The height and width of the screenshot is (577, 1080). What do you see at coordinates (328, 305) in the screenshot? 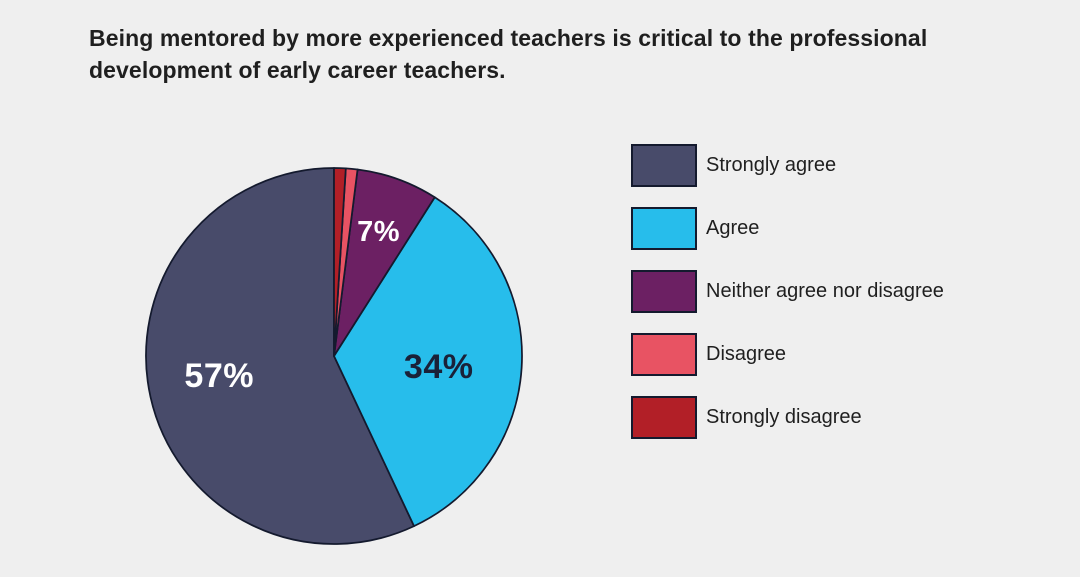
I see `pie-labels: 57% 34% 7%` at bounding box center [328, 305].